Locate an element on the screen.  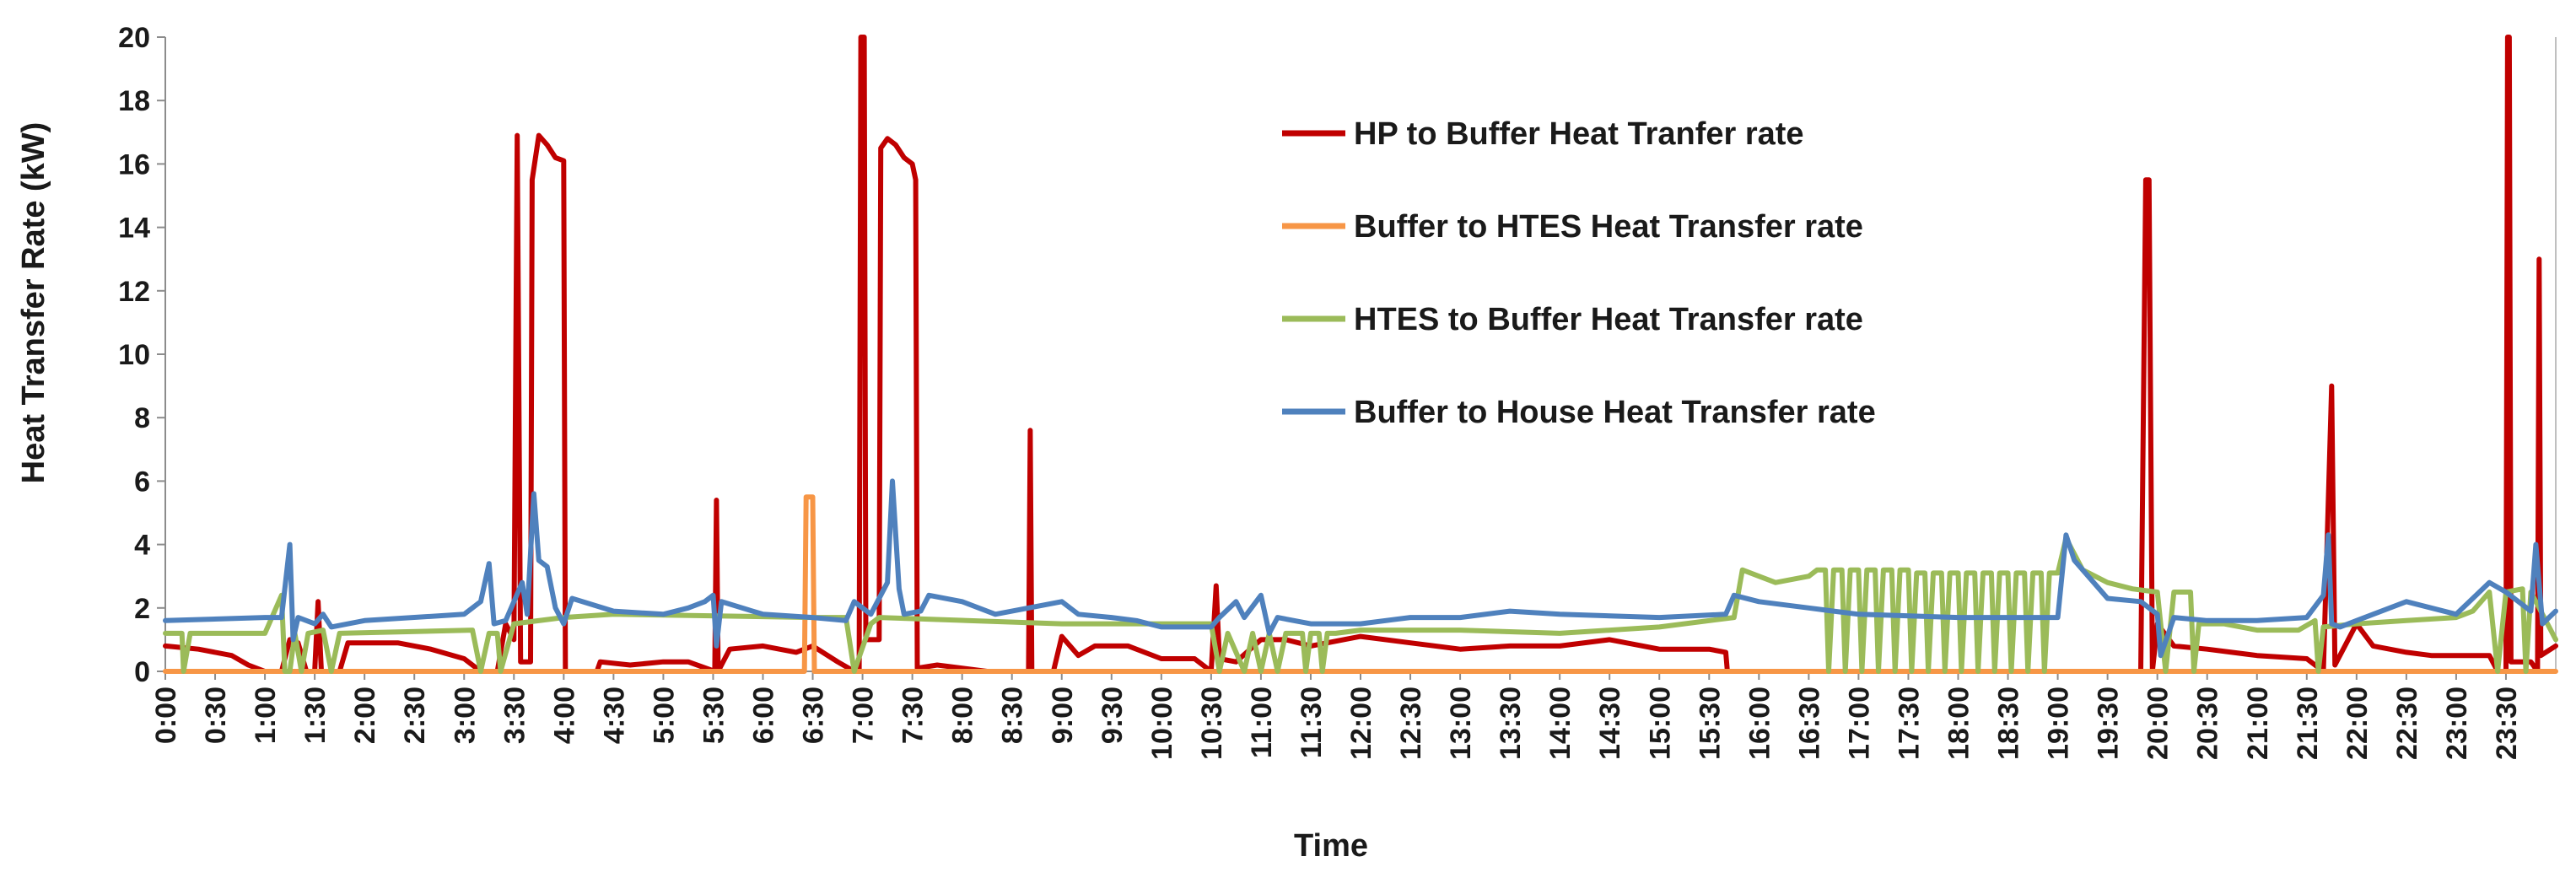
x-tick-label: 23:00 is located at coordinates (2457, 723).